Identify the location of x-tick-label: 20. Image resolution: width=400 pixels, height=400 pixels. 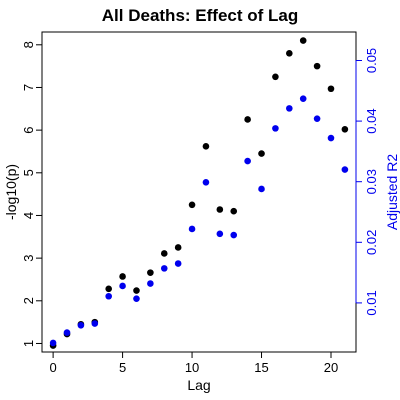
(331, 367).